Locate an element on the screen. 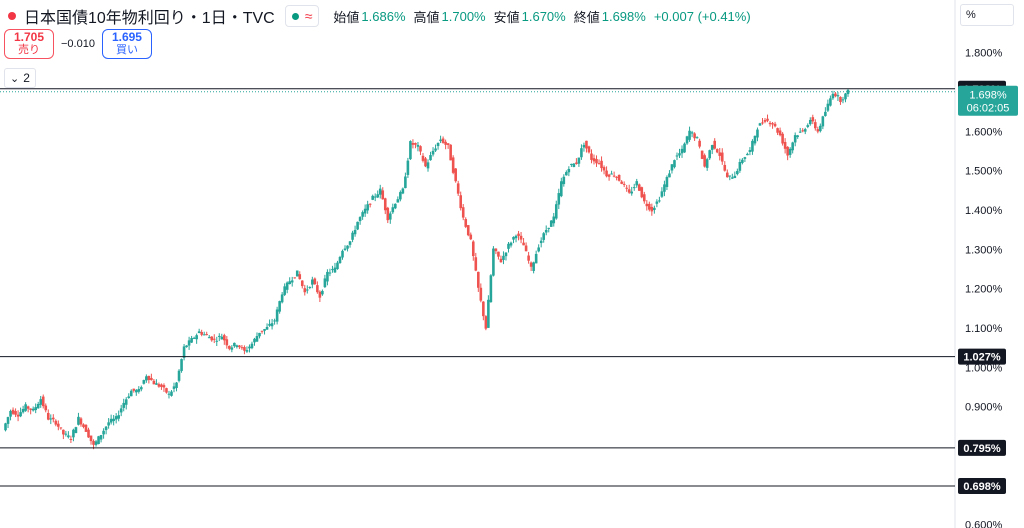 This screenshot has width=1024, height=528. y-tick-label: 1.500% is located at coordinates (984, 172).